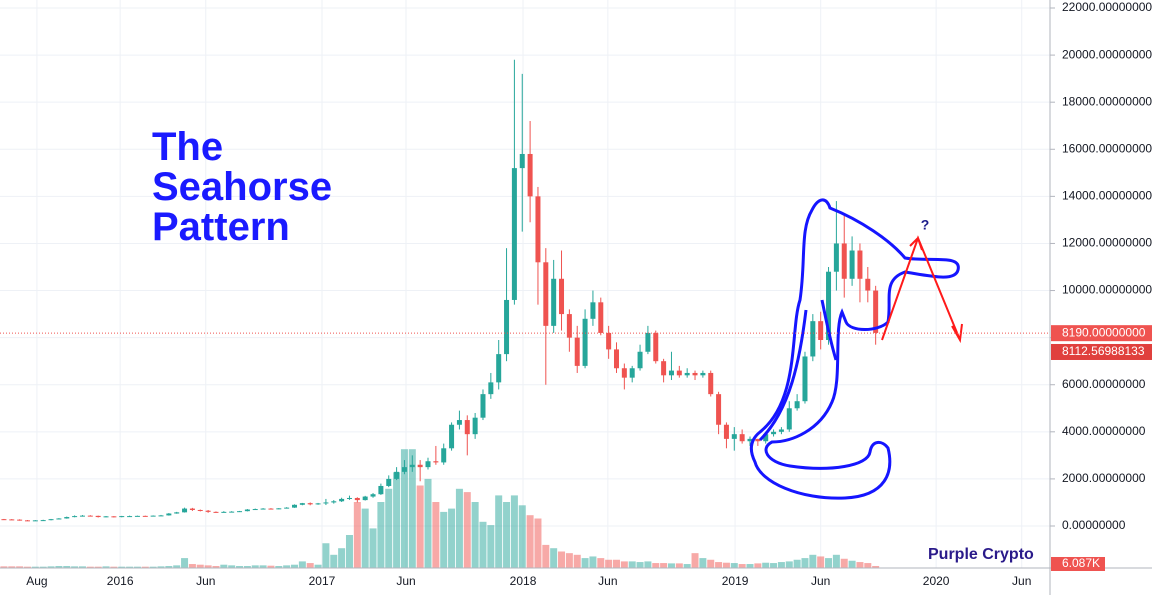 The height and width of the screenshot is (595, 1152). Describe the element at coordinates (1107, 148) in the screenshot. I see `y-tick-label: 16000.00000000` at that location.